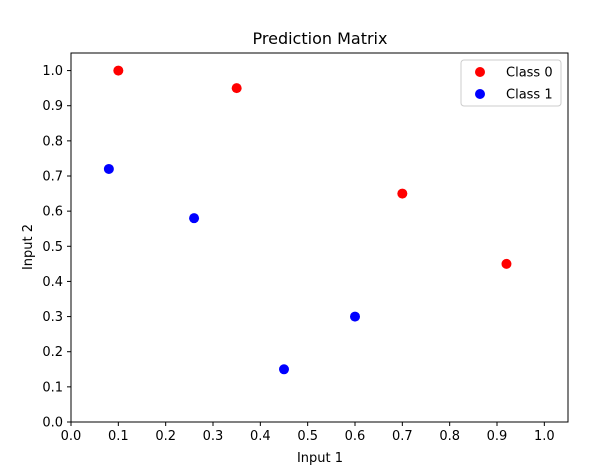  What do you see at coordinates (307, 436) in the screenshot?
I see `x-tick-label: 0.5` at bounding box center [307, 436].